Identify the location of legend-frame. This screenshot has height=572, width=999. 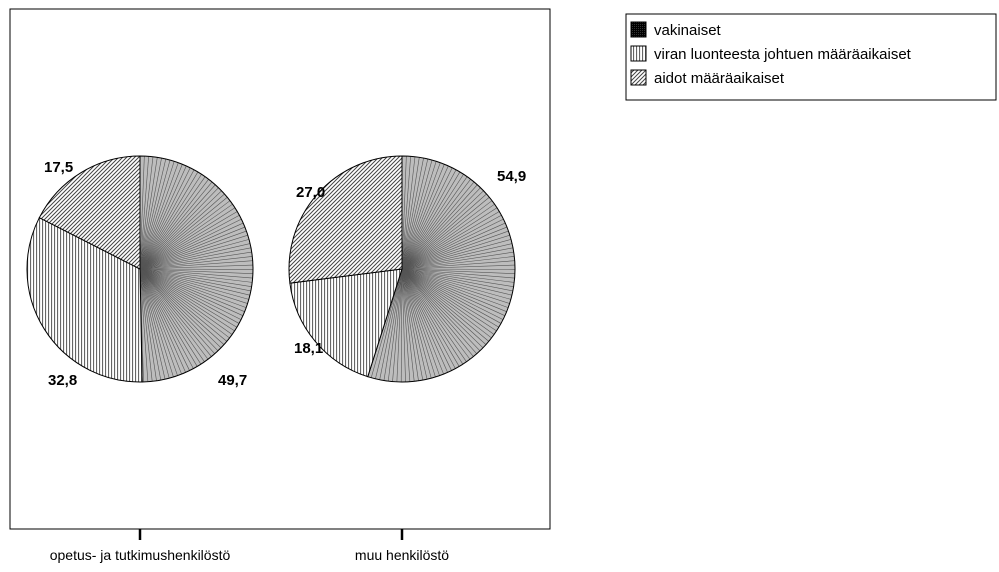
(811, 57).